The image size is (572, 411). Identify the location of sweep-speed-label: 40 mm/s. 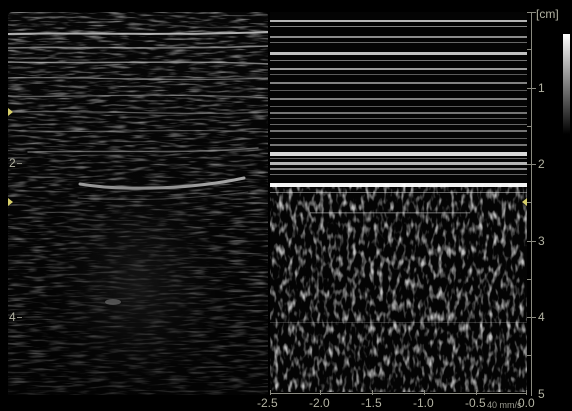
(504, 405).